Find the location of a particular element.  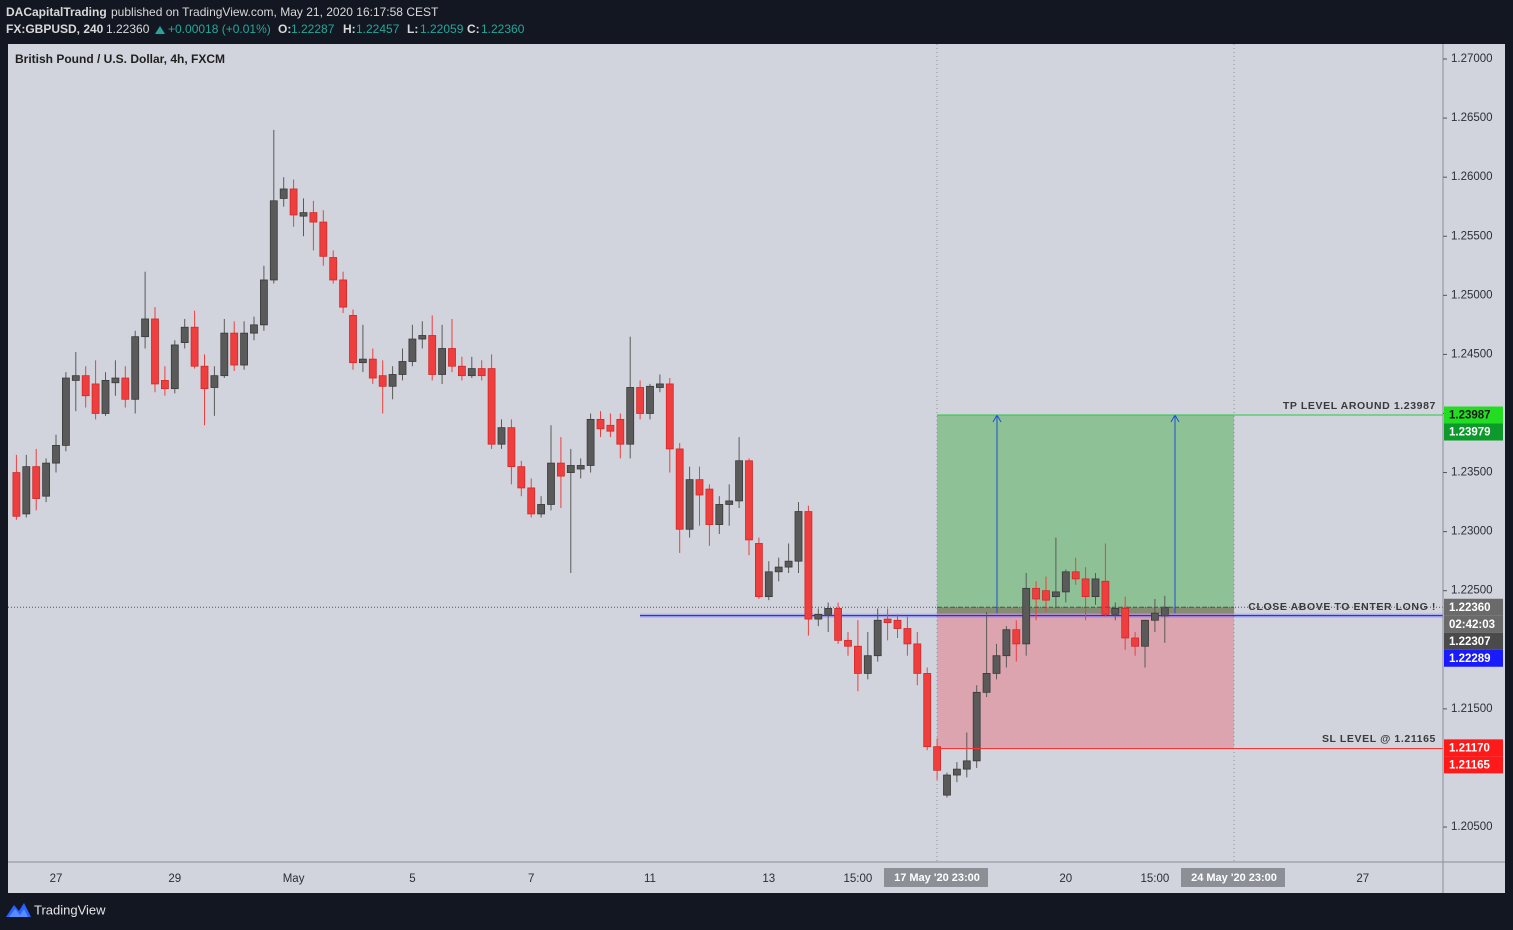

y-tick-label: 1.26000 is located at coordinates (1472, 177).